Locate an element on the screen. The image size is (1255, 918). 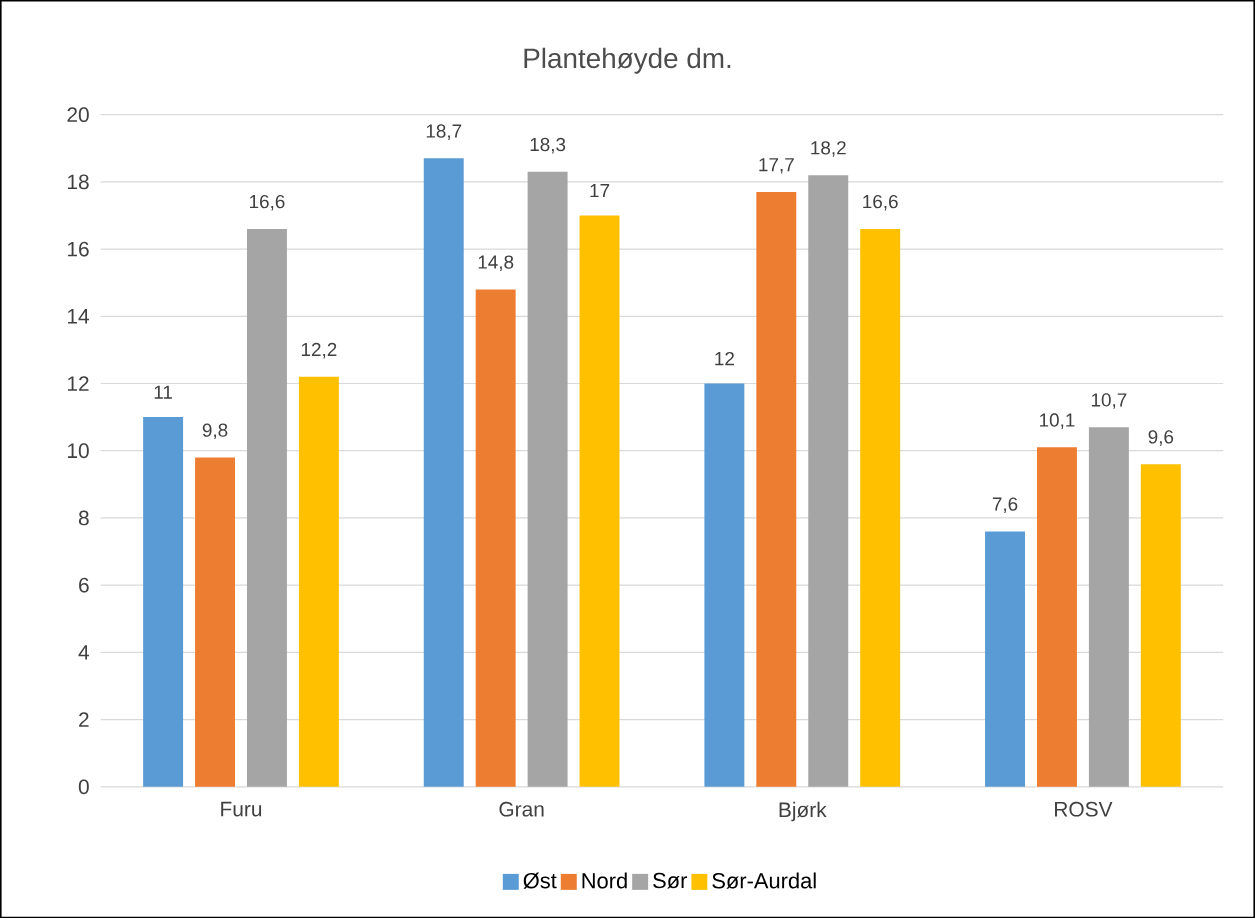
data-label: 12,2 is located at coordinates (319, 350).